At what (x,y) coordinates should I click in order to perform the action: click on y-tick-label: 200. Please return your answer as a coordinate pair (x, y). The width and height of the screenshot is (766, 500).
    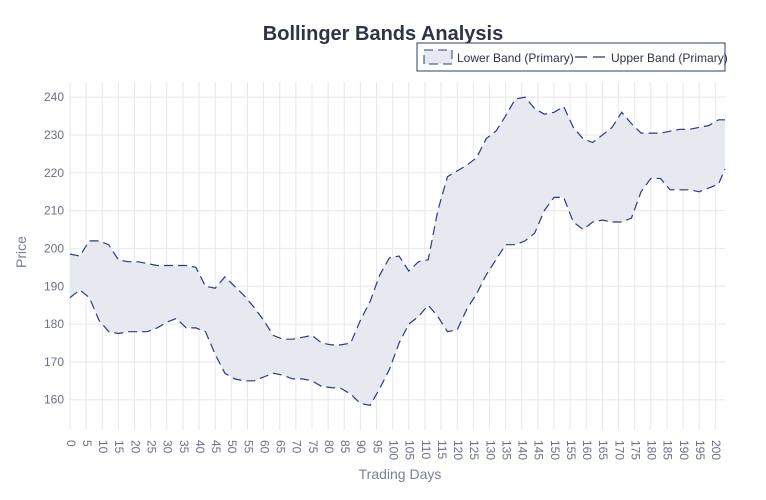
    Looking at the image, I should click on (54, 248).